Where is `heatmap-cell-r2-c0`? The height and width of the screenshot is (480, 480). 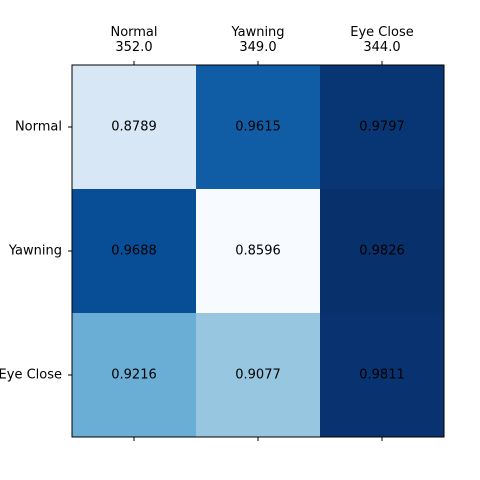 heatmap-cell-r2-c0 is located at coordinates (134, 375).